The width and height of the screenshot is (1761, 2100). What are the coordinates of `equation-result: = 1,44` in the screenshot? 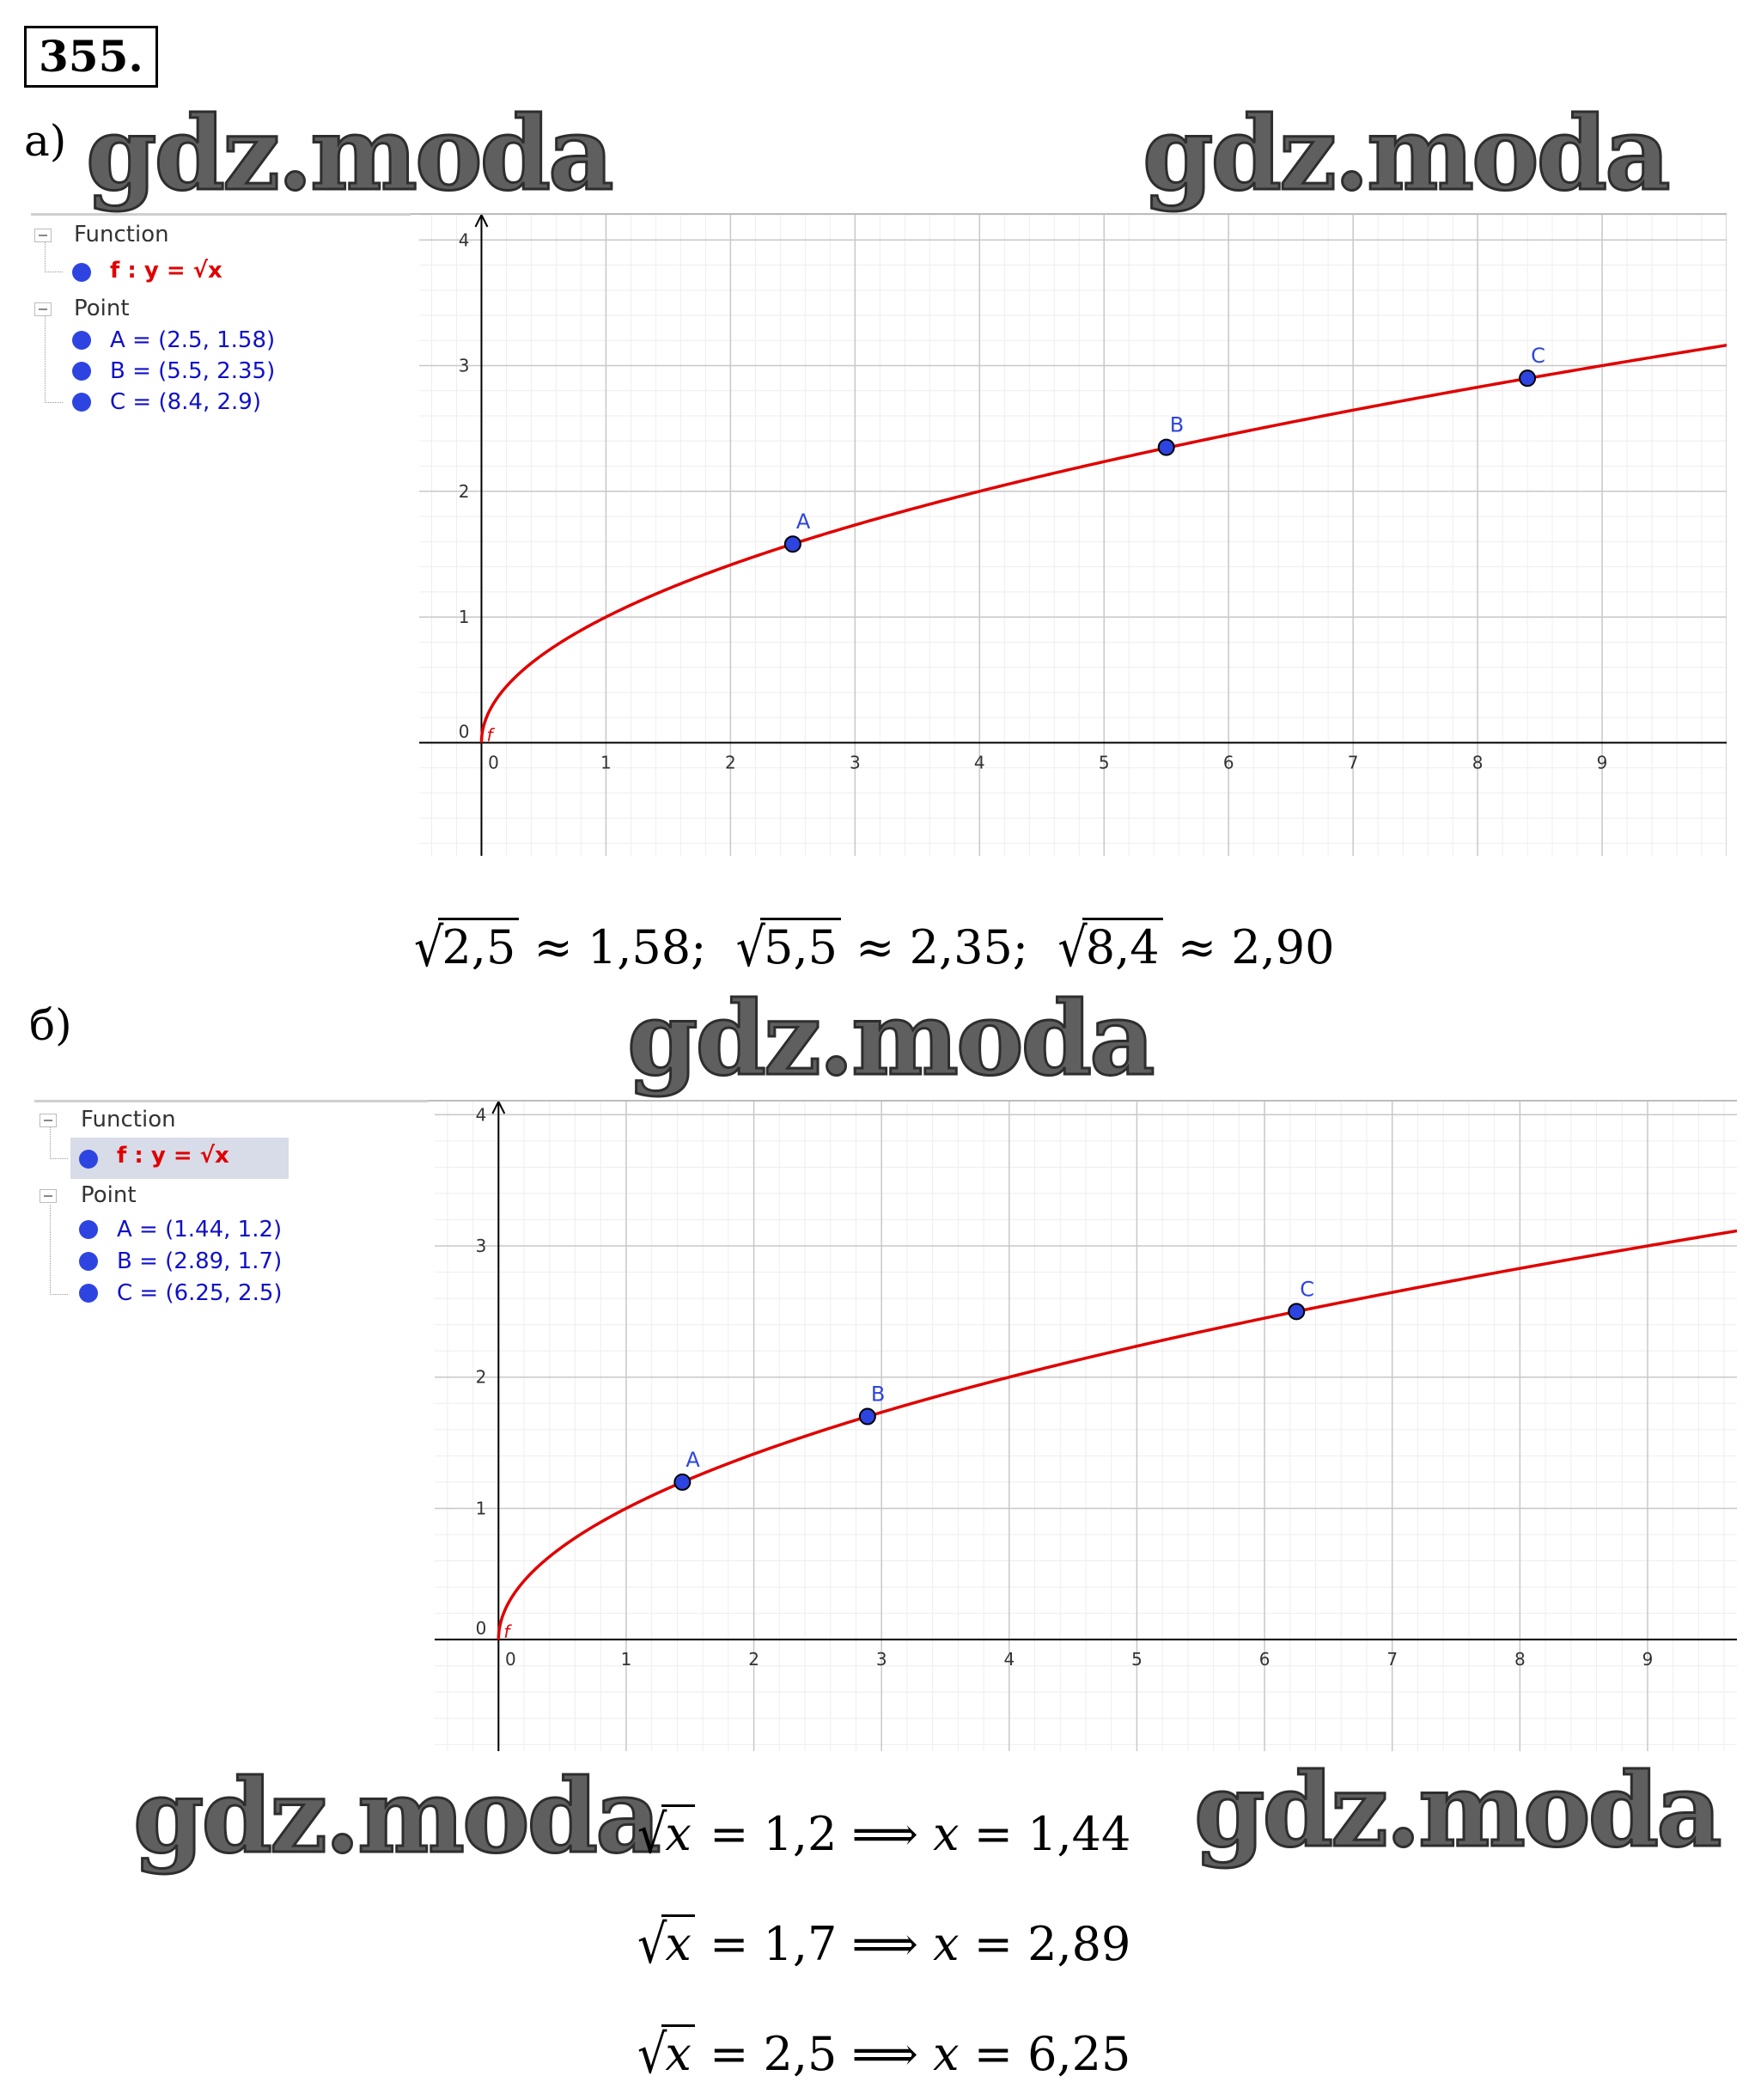 It's located at (1052, 1834).